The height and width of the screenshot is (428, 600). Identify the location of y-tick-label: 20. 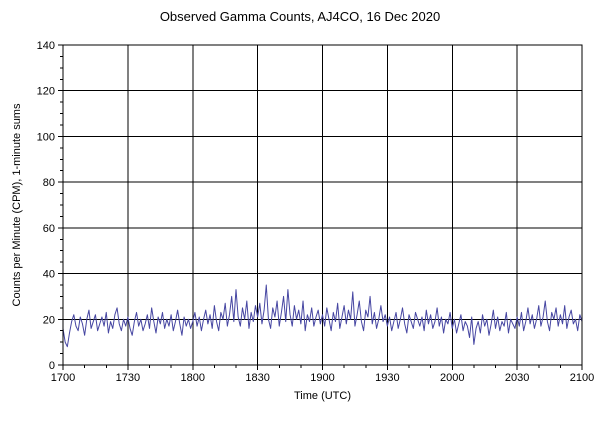
(49, 320).